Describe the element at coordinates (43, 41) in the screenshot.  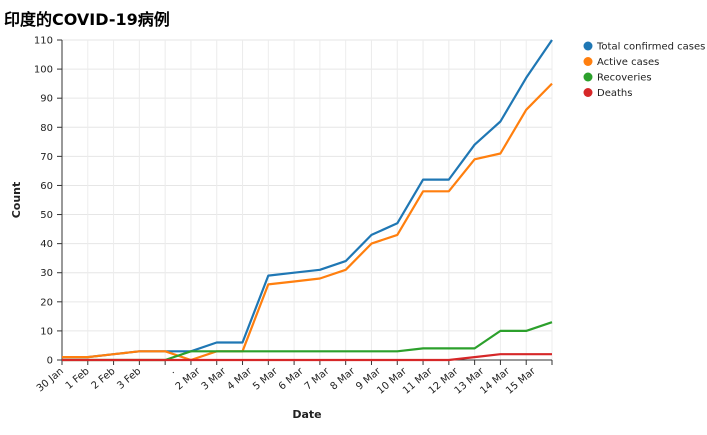
I see `y-tick-label: 110` at that location.